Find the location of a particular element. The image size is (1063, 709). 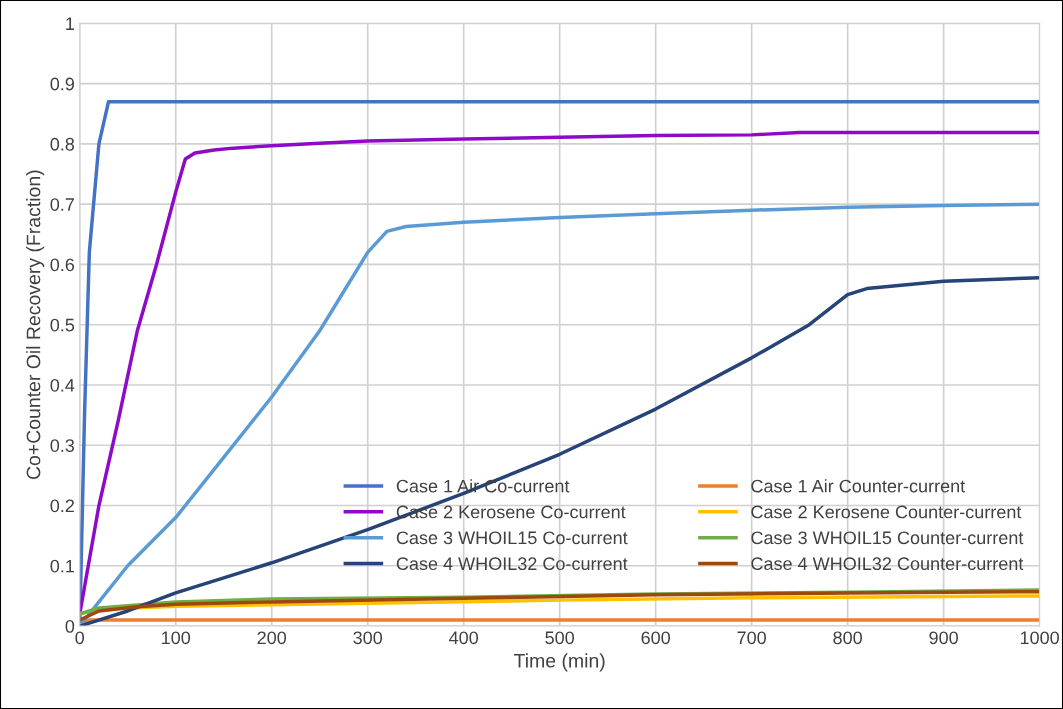

y-tick-label: 0.1 is located at coordinates (62, 566).